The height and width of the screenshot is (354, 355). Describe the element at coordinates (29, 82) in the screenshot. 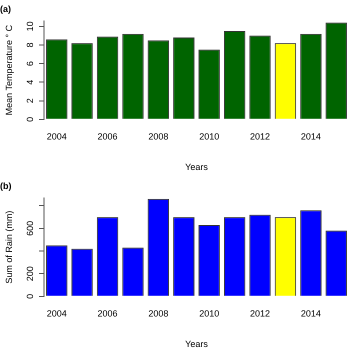

I see `y-tick-label: 4` at that location.